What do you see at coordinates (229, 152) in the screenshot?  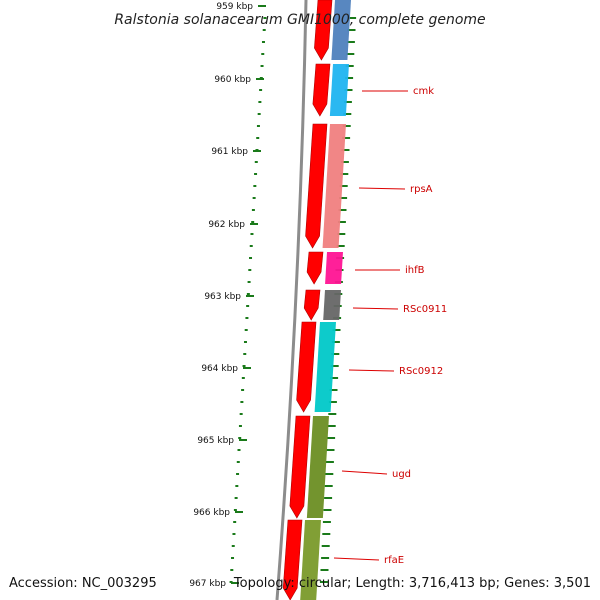 I see `tick-label: 961 kbp` at bounding box center [229, 152].